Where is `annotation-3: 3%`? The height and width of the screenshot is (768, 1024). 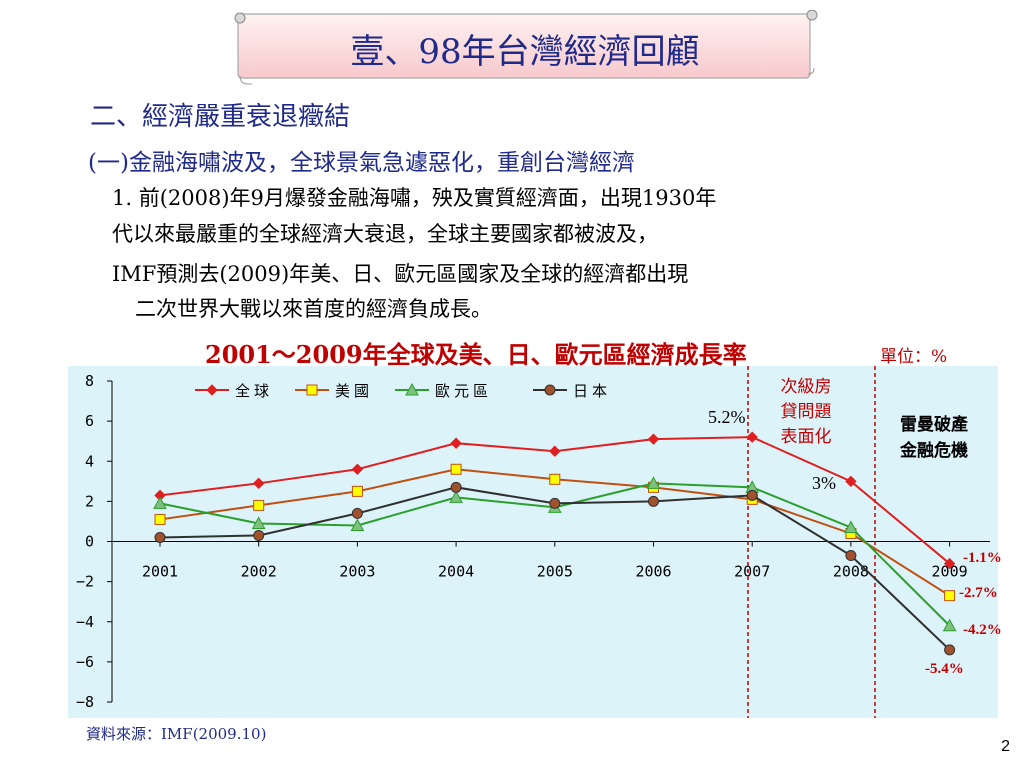
annotation-3: 3% is located at coordinates (824, 483).